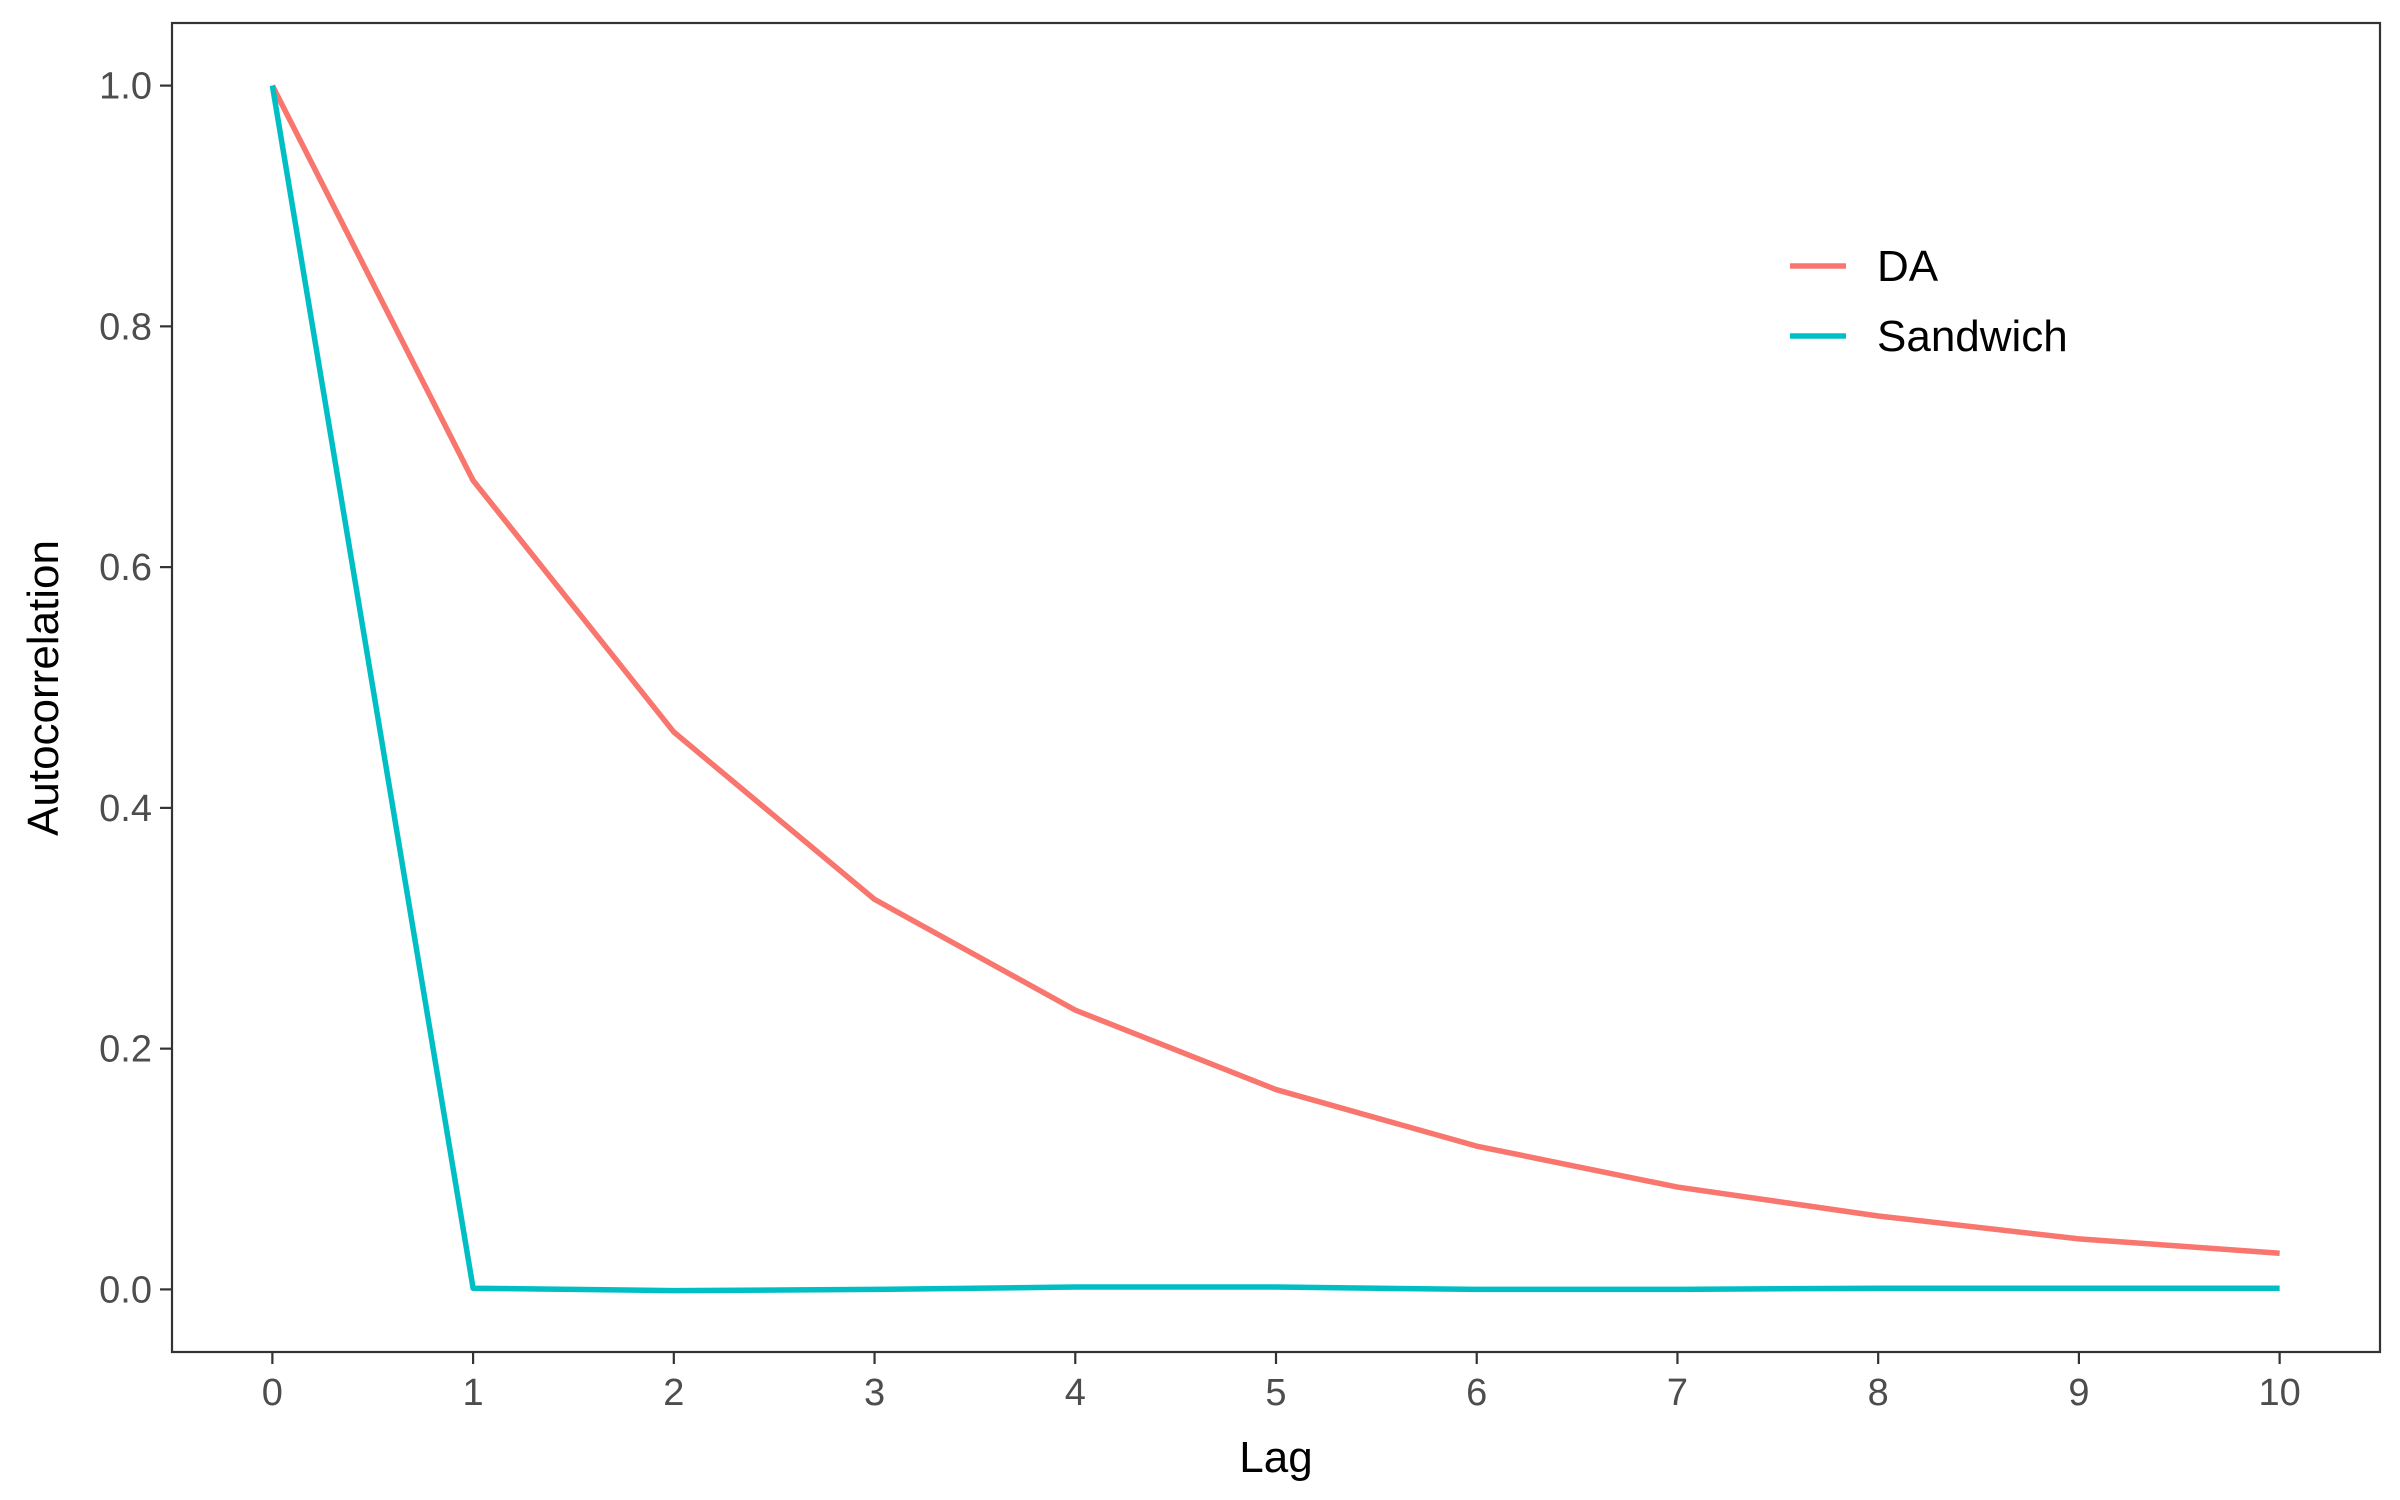 The width and height of the screenshot is (2400, 1500). I want to click on y-tick-label: 0.8, so click(125, 327).